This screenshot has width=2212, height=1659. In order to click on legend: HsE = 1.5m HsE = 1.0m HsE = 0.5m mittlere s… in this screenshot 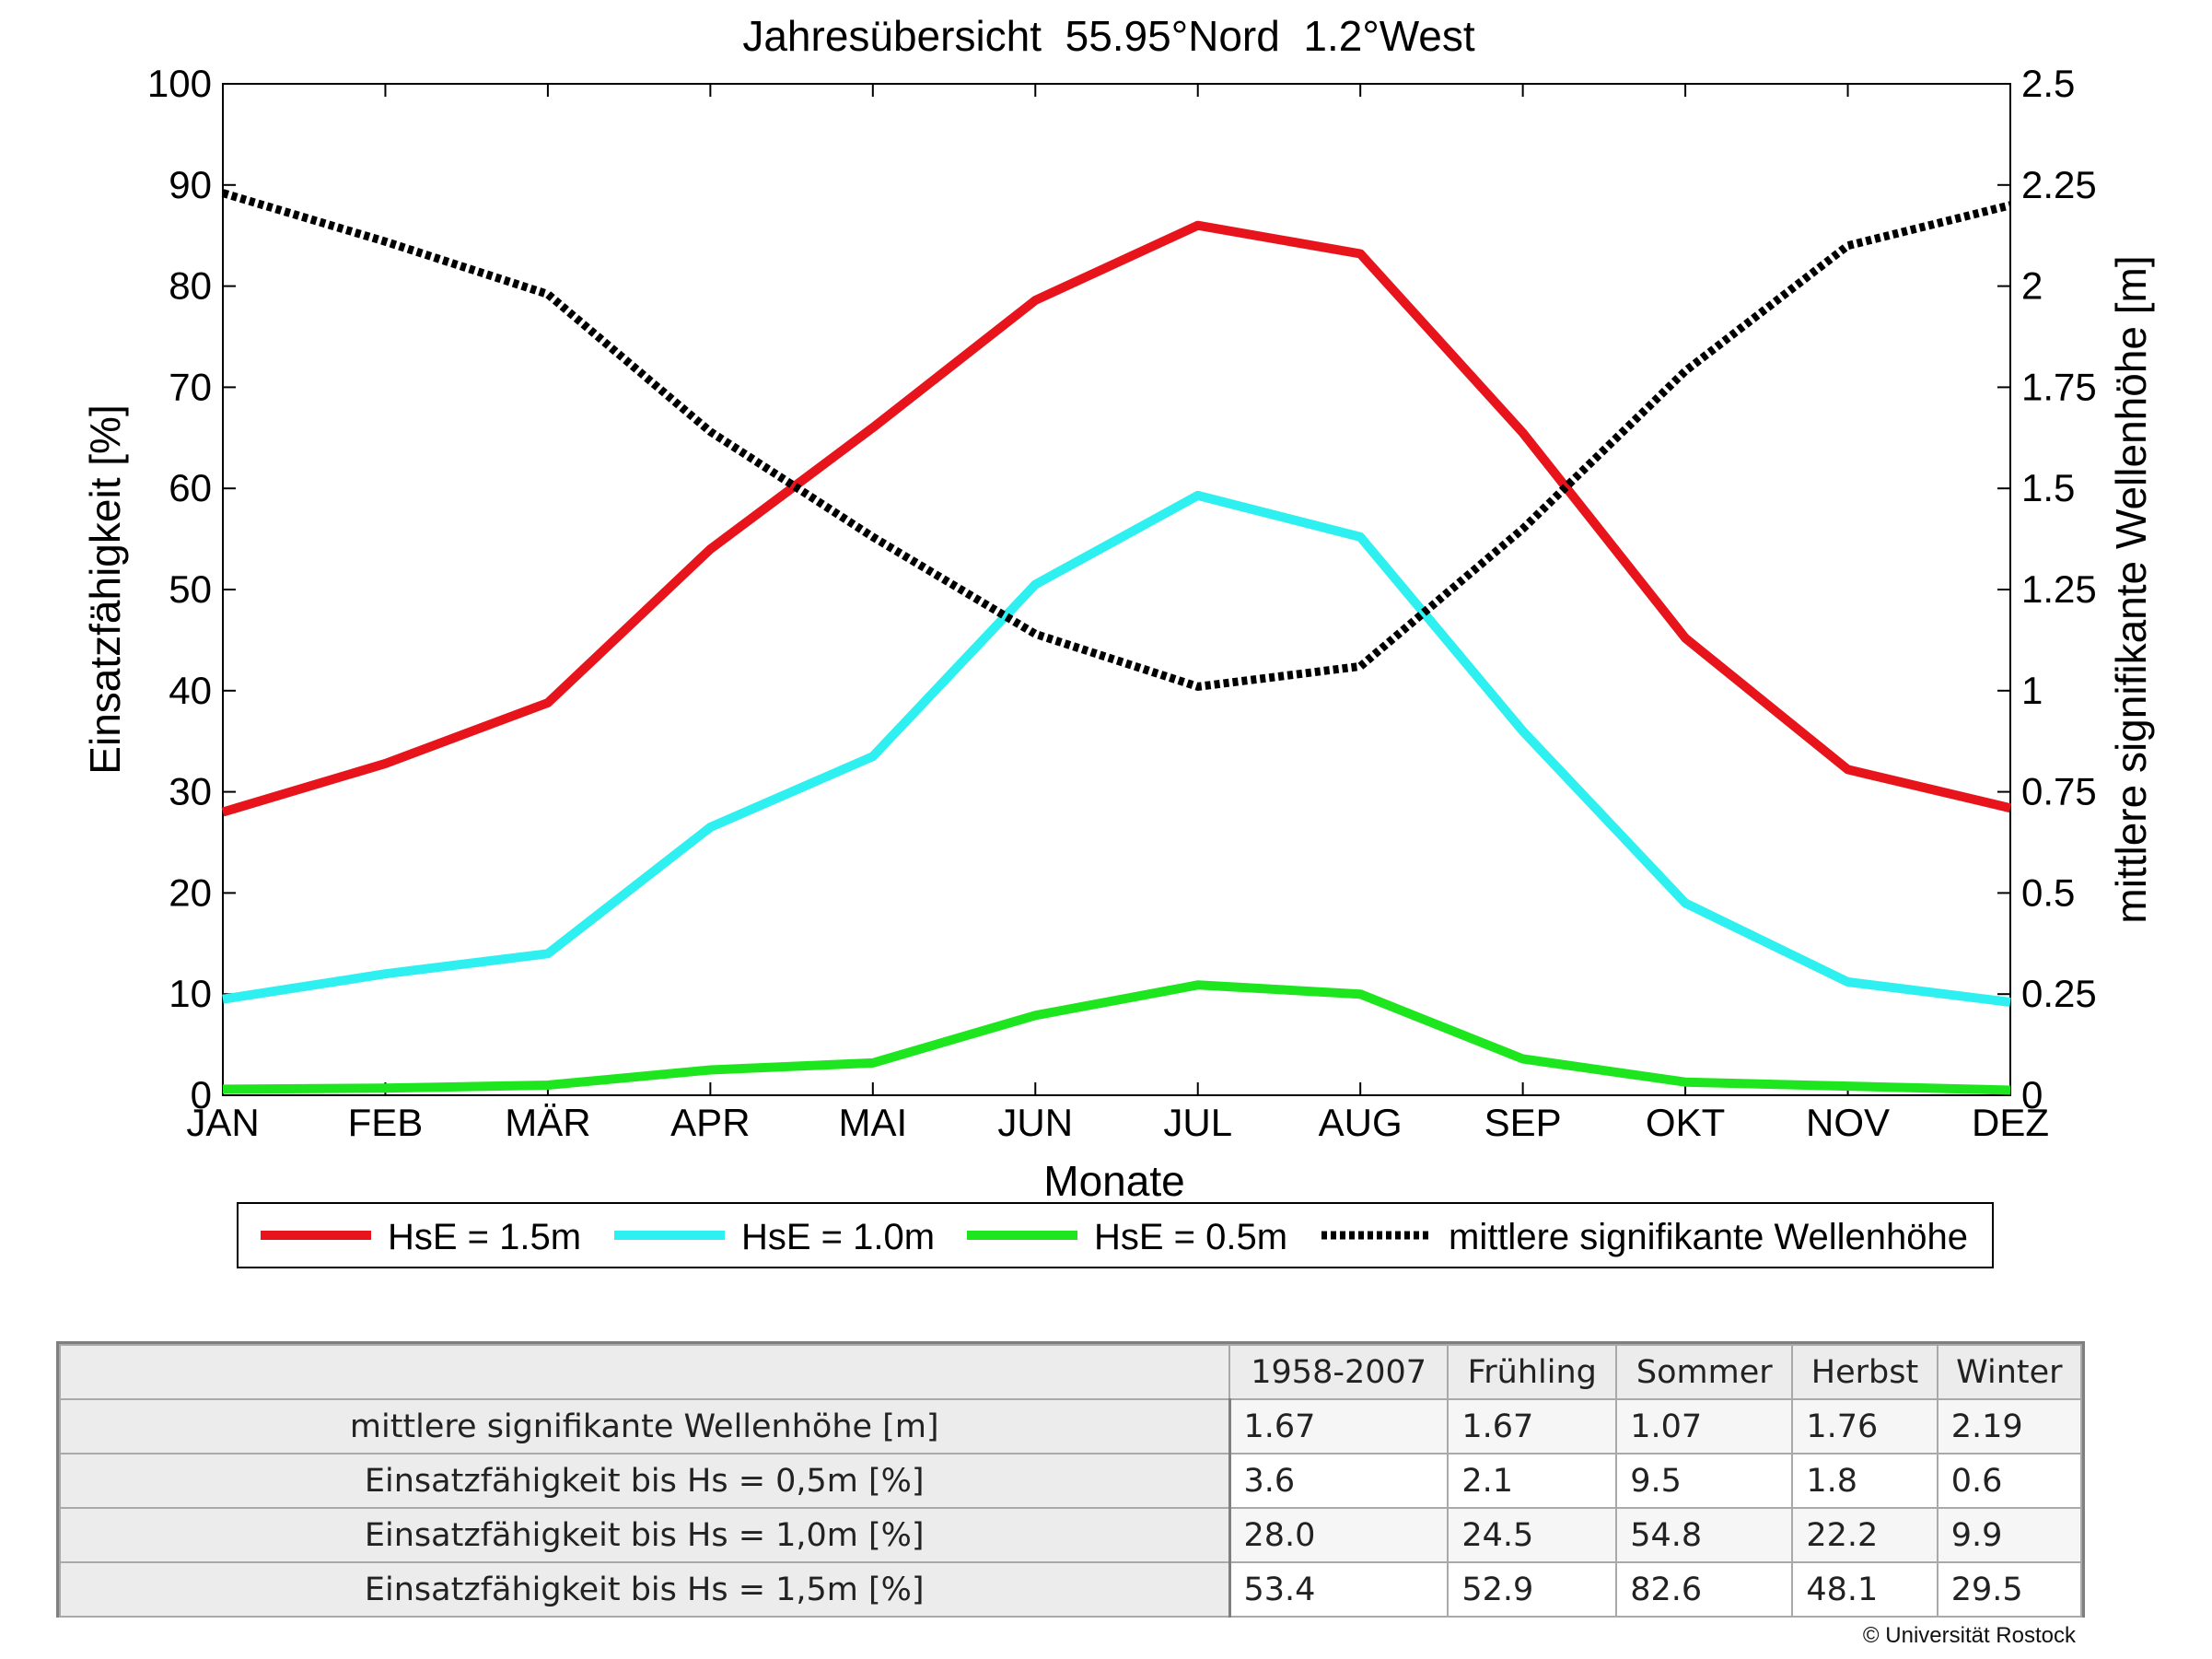, I will do `click(1116, 1235)`.